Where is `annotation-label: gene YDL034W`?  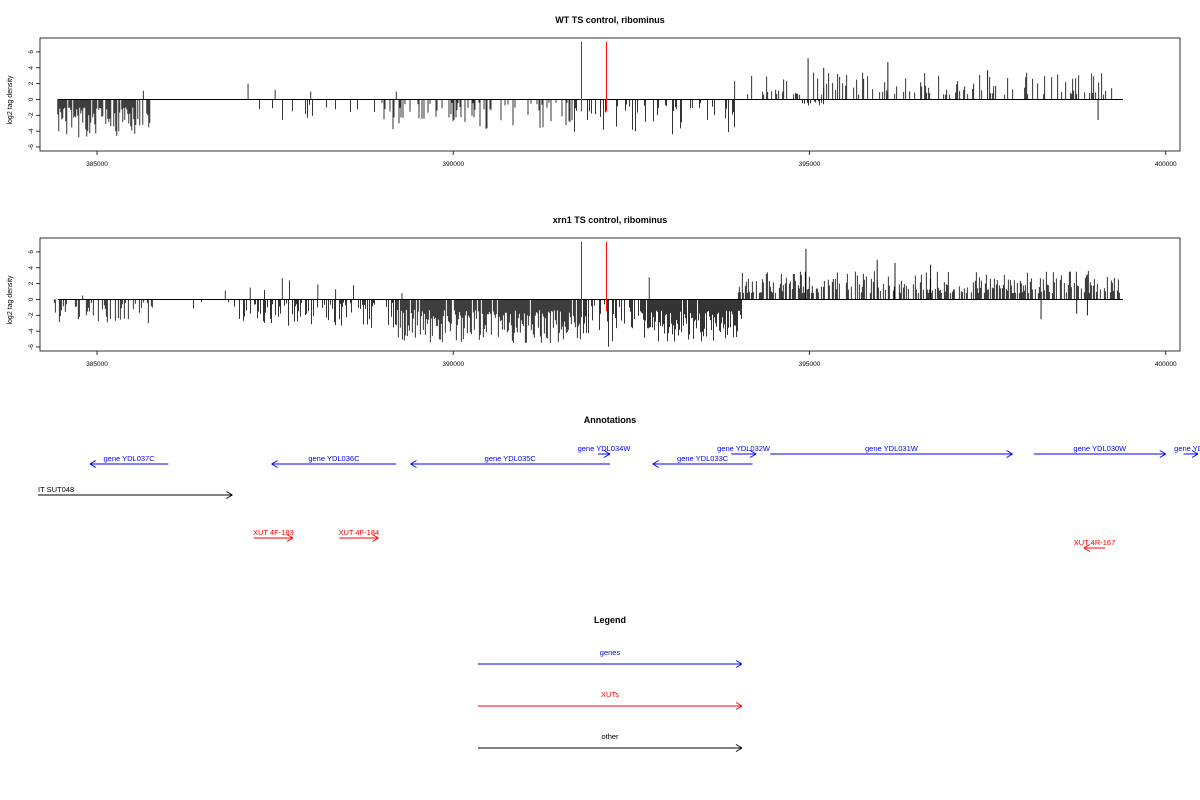
annotation-label: gene YDL034W is located at coordinates (605, 448).